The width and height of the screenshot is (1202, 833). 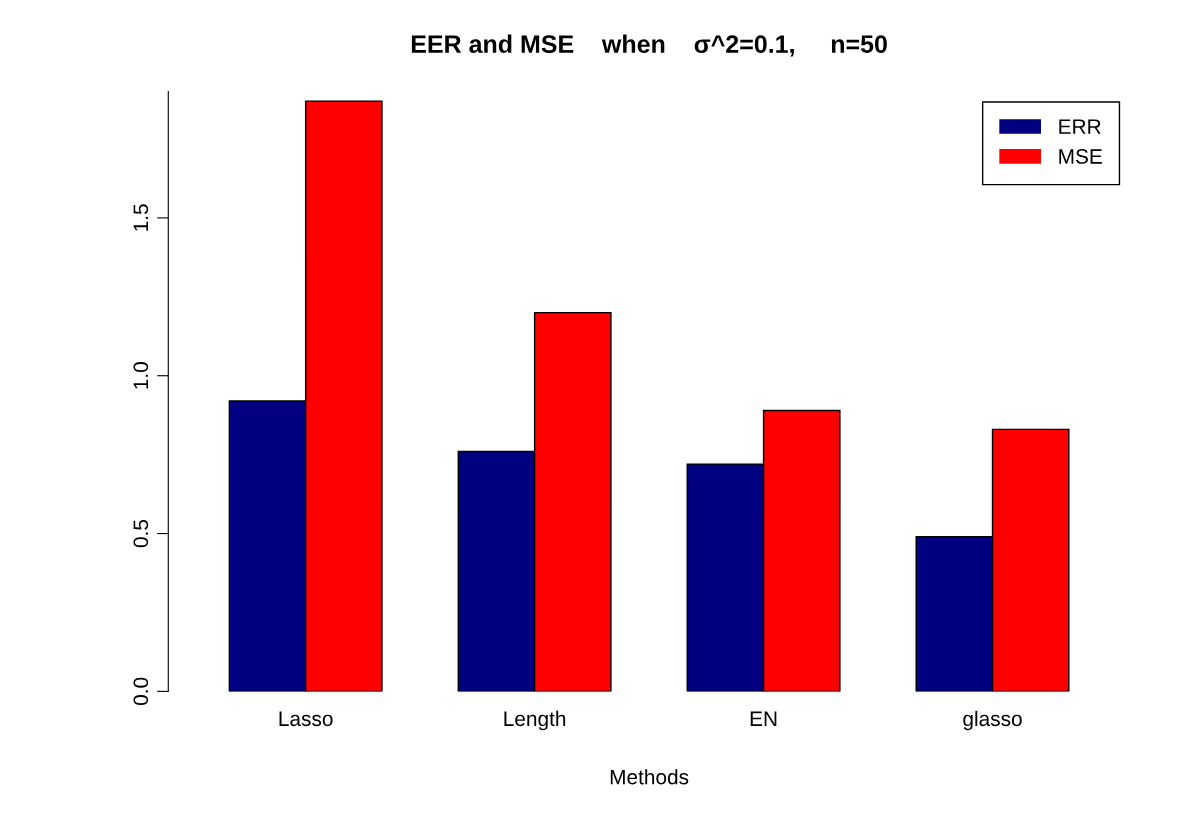 I want to click on y-tick-label: 1.5, so click(x=141, y=217).